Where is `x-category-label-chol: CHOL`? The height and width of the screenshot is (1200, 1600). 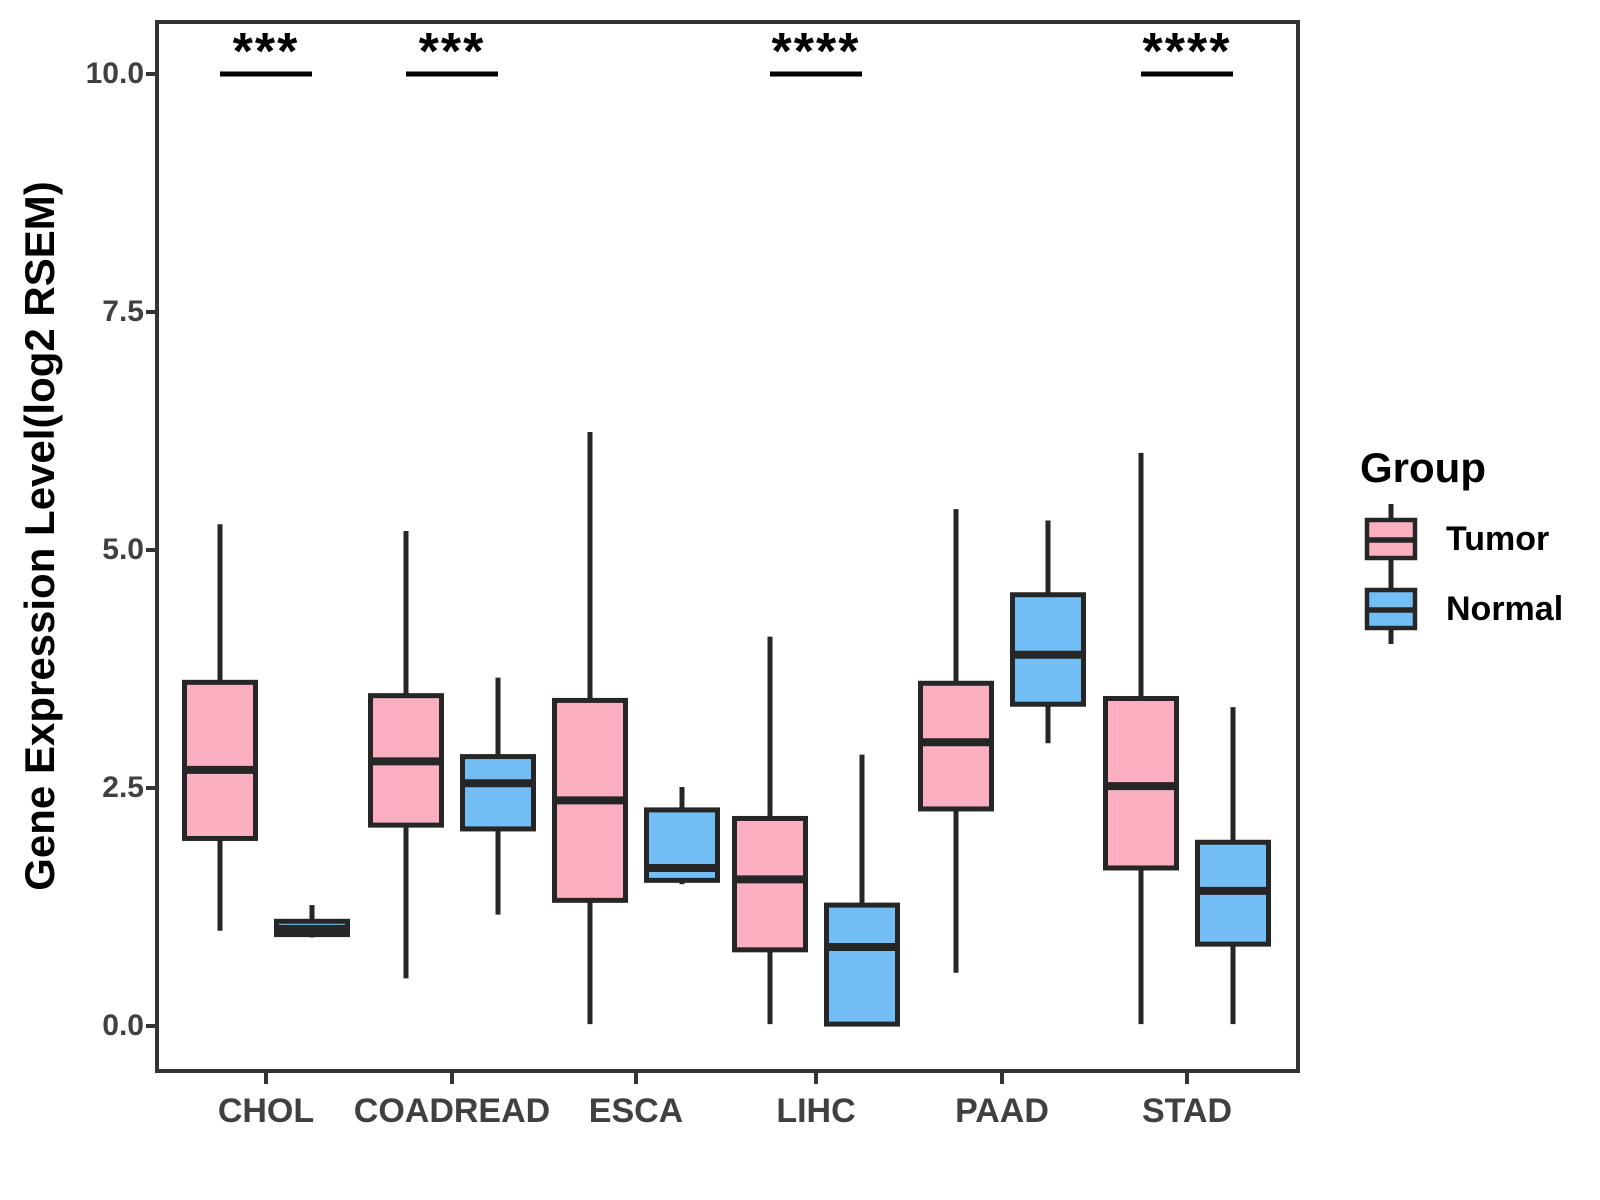 x-category-label-chol: CHOL is located at coordinates (266, 1111).